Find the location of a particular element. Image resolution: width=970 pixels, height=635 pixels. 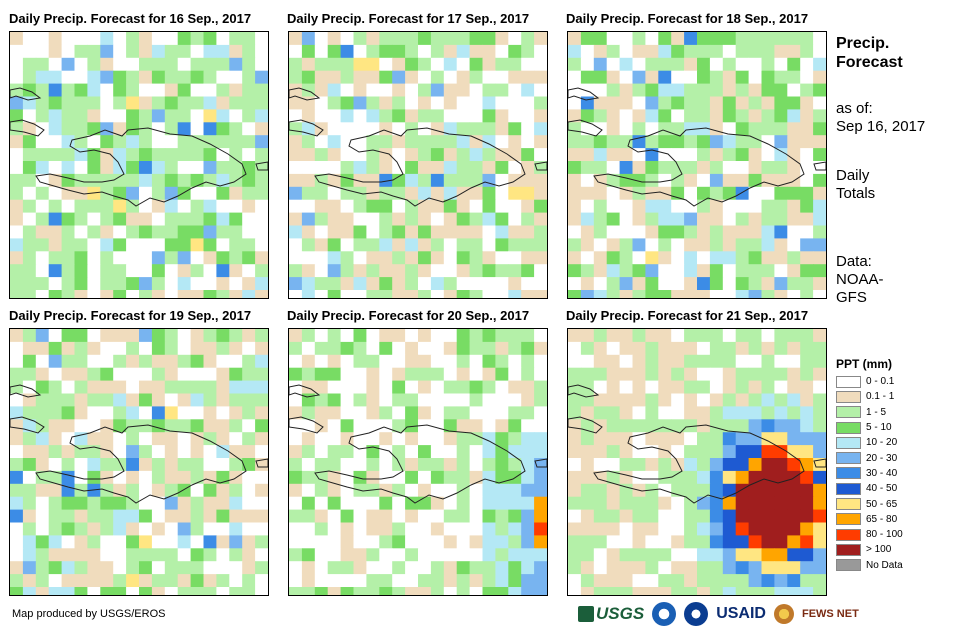

hispaniola-coastline is located at coordinates (141, 167).